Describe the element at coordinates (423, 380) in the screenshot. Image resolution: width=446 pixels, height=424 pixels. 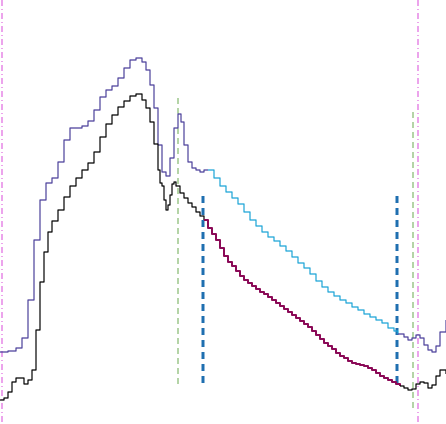
I see `series-line-lower-tail` at that location.